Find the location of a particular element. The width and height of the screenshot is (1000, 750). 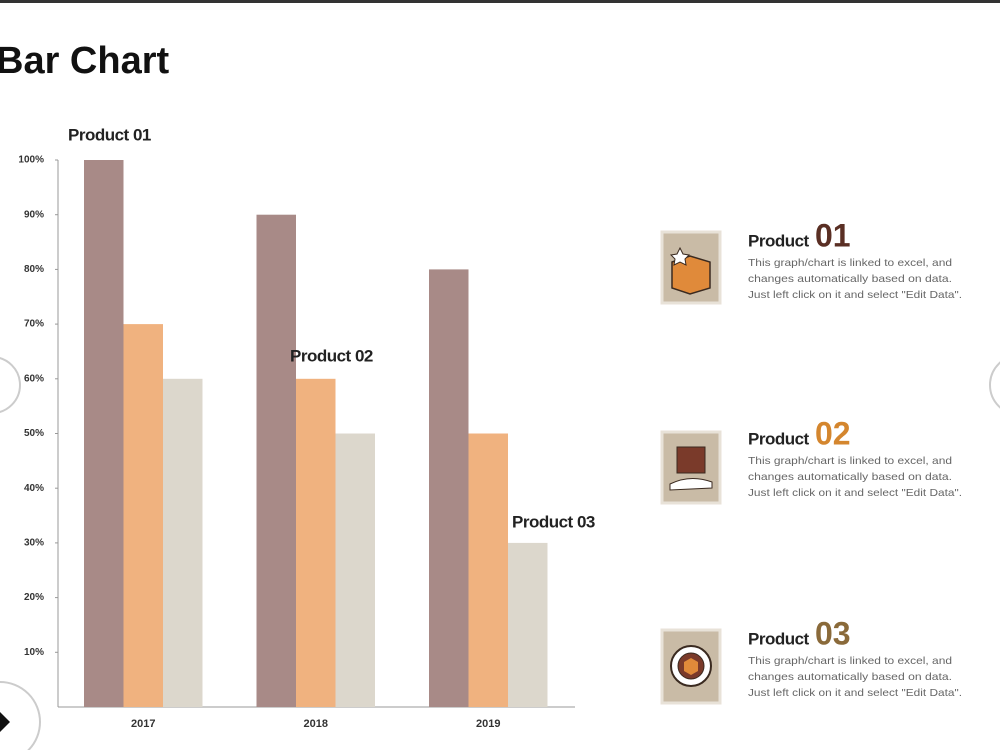

y-tick-label: 100% is located at coordinates (31, 160).